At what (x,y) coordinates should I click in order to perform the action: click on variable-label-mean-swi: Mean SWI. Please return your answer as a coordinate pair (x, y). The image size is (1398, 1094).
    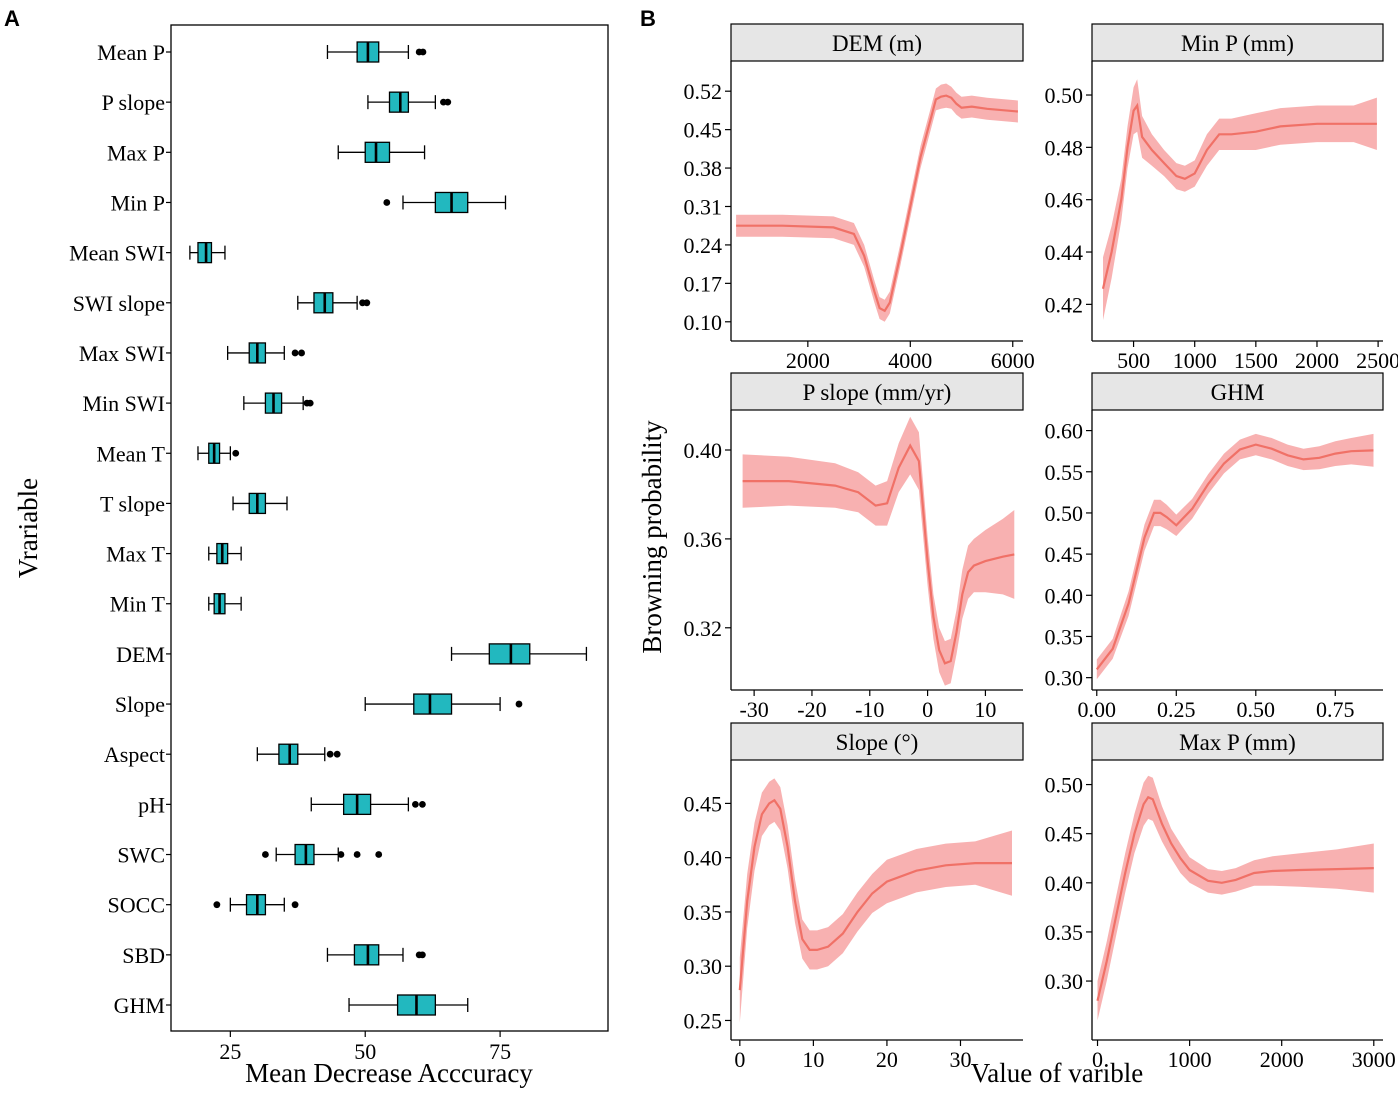
    Looking at the image, I should click on (117, 253).